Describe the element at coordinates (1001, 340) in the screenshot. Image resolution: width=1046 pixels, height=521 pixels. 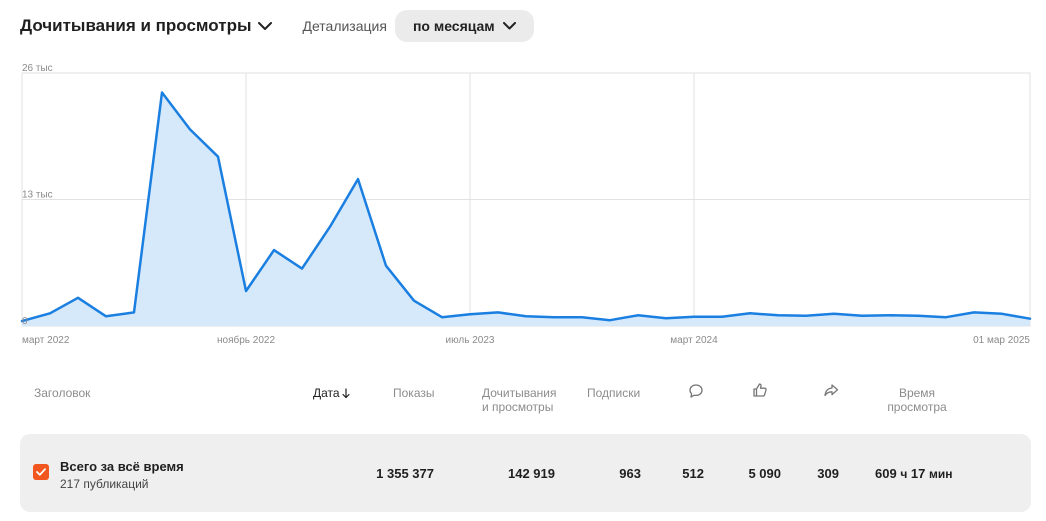
I see `x-tick-label: 01 мар 2025` at that location.